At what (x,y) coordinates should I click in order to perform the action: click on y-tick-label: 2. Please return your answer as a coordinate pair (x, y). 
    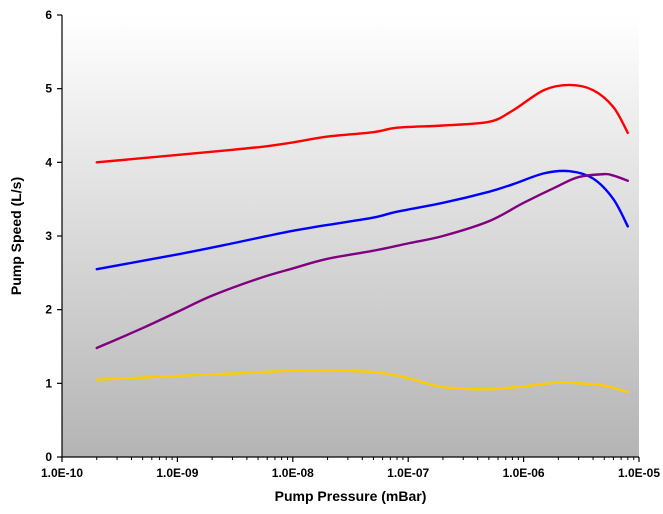
    Looking at the image, I should click on (48, 310).